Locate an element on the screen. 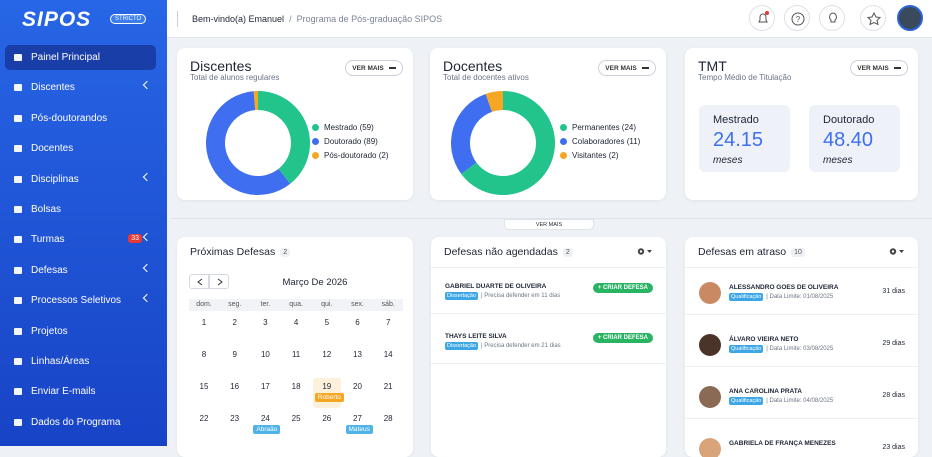 Image resolution: width=932 pixels, height=457 pixels. menu-item: Docentes is located at coordinates (80, 148).